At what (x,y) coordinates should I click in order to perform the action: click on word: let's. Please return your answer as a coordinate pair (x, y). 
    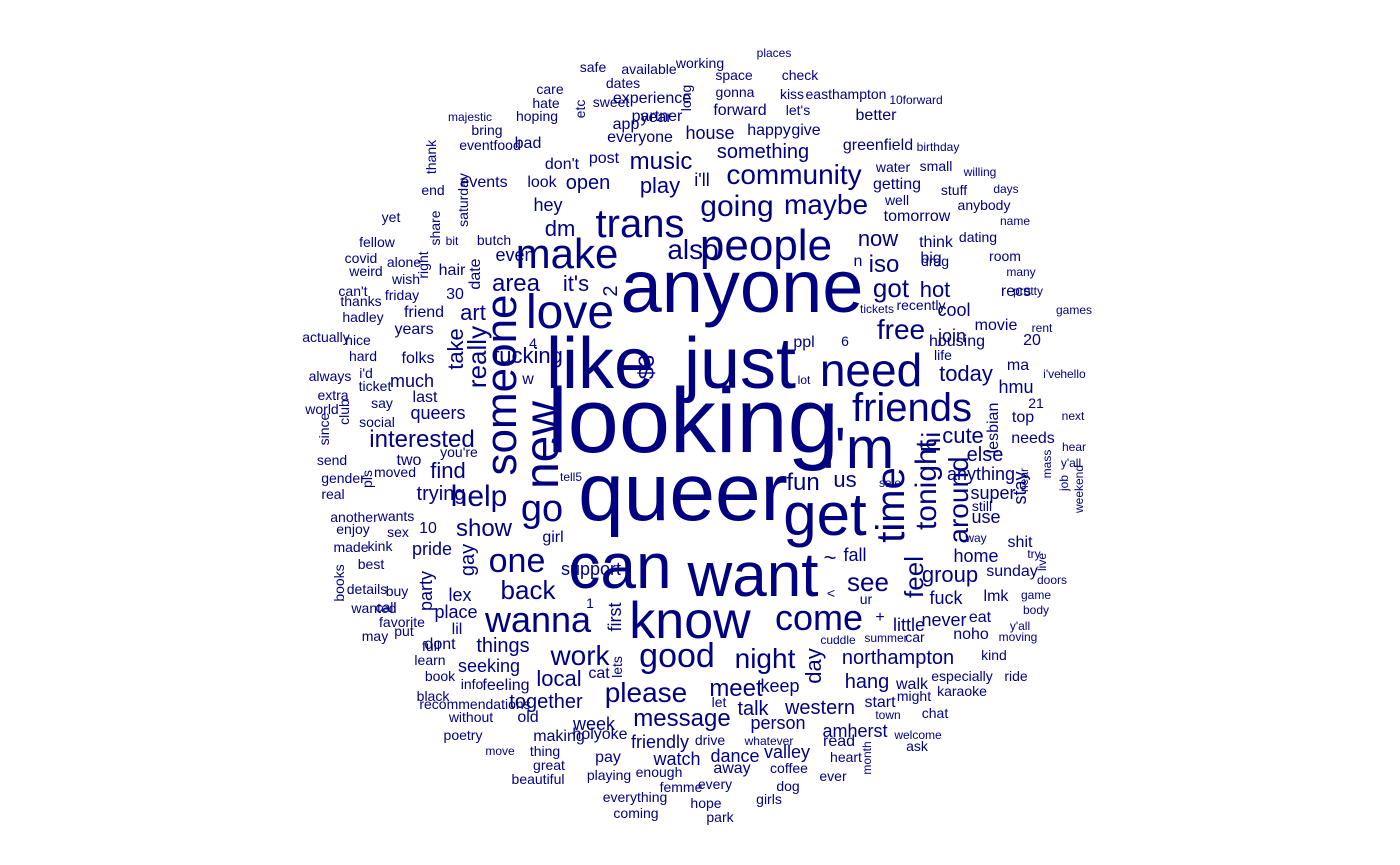
    Looking at the image, I should click on (798, 110).